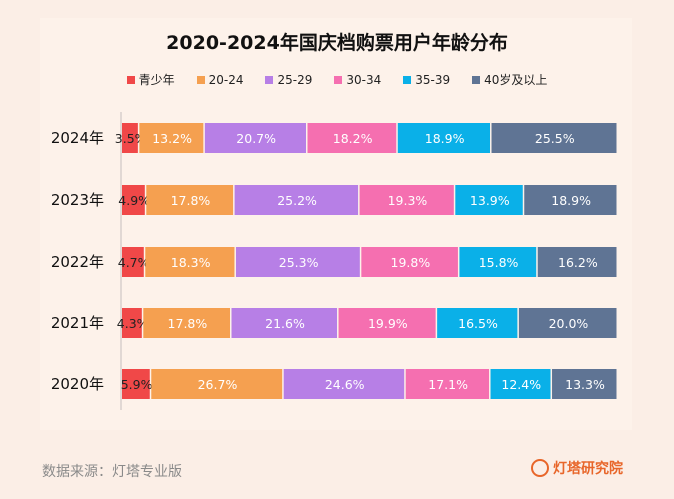 The image size is (674, 499). What do you see at coordinates (77, 138) in the screenshot?
I see `category-label: 2024年` at bounding box center [77, 138].